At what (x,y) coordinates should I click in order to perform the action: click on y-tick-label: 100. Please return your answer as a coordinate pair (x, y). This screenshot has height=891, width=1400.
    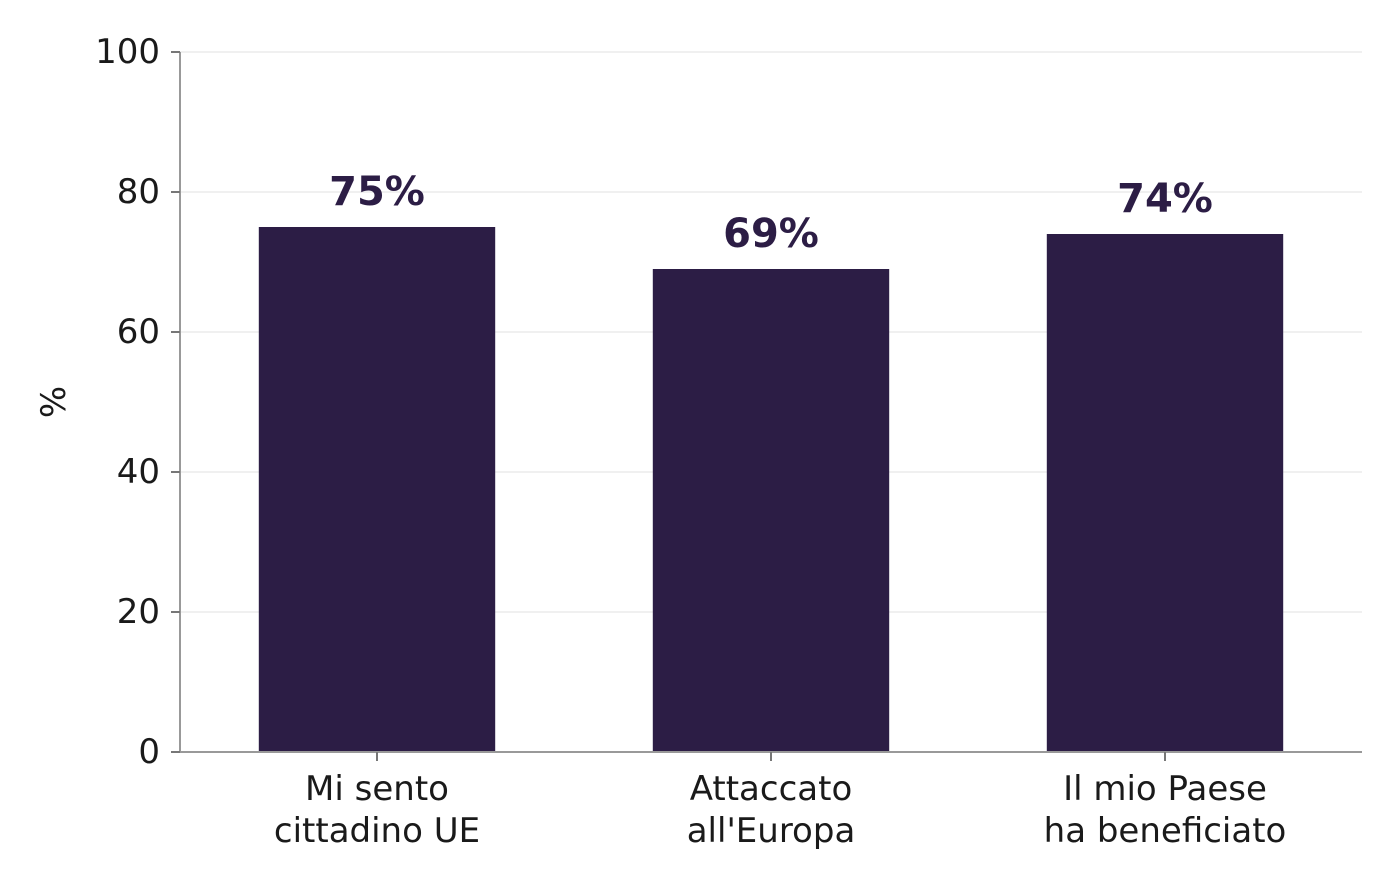
    Looking at the image, I should click on (127, 52).